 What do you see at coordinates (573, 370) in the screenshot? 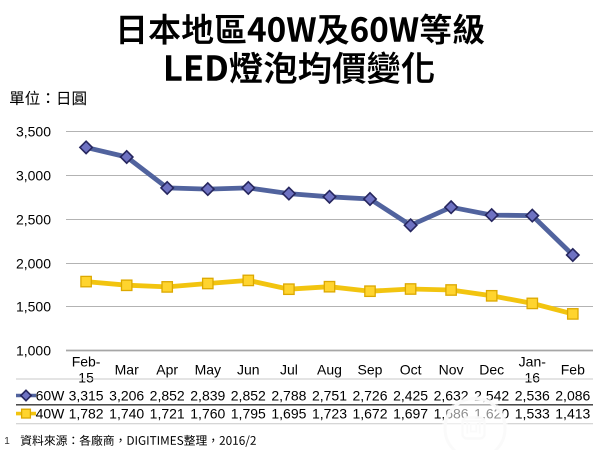
I see `svg-text: Feb` at bounding box center [573, 370].